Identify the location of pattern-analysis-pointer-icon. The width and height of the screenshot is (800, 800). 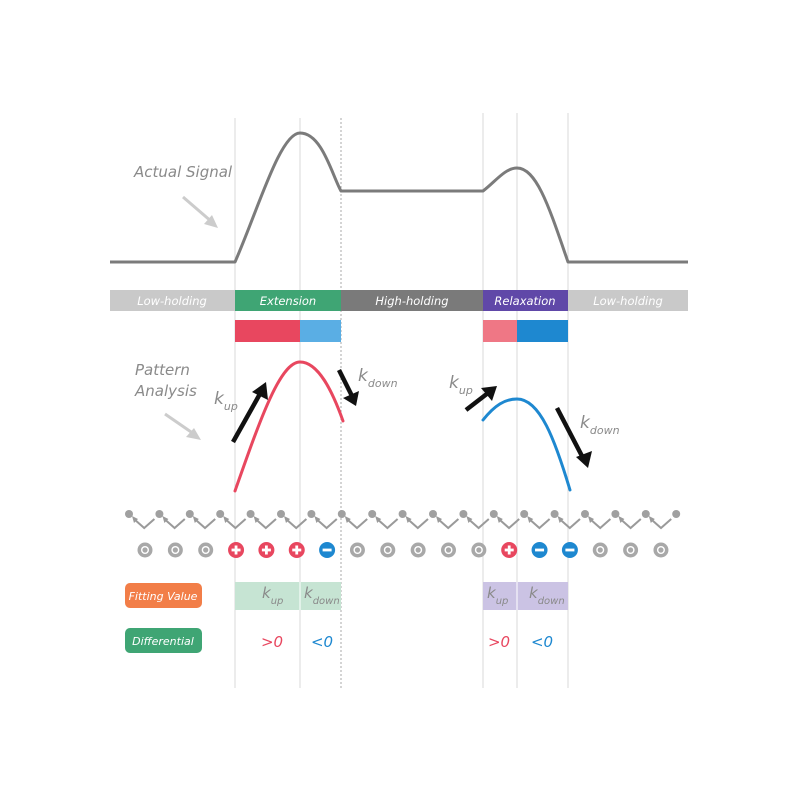
(182, 426).